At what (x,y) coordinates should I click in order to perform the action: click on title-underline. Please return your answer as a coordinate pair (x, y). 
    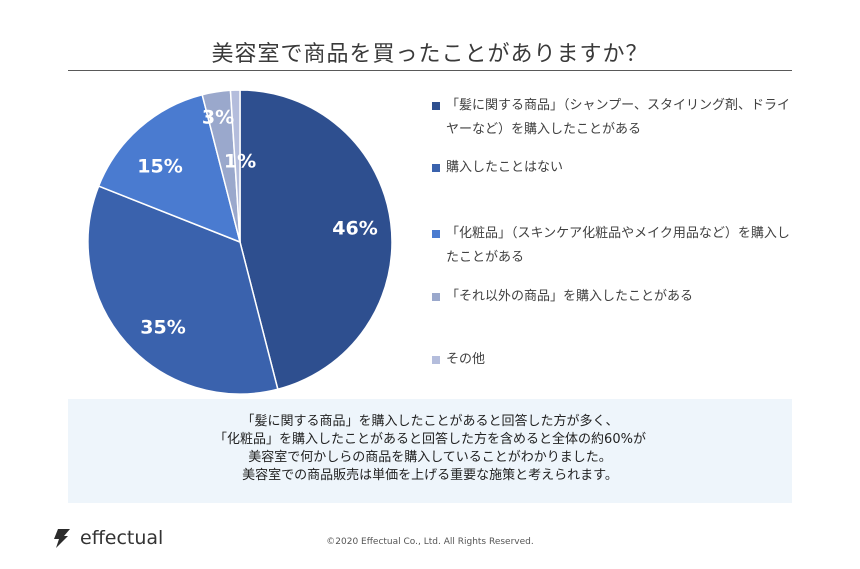
    Looking at the image, I should click on (430, 70).